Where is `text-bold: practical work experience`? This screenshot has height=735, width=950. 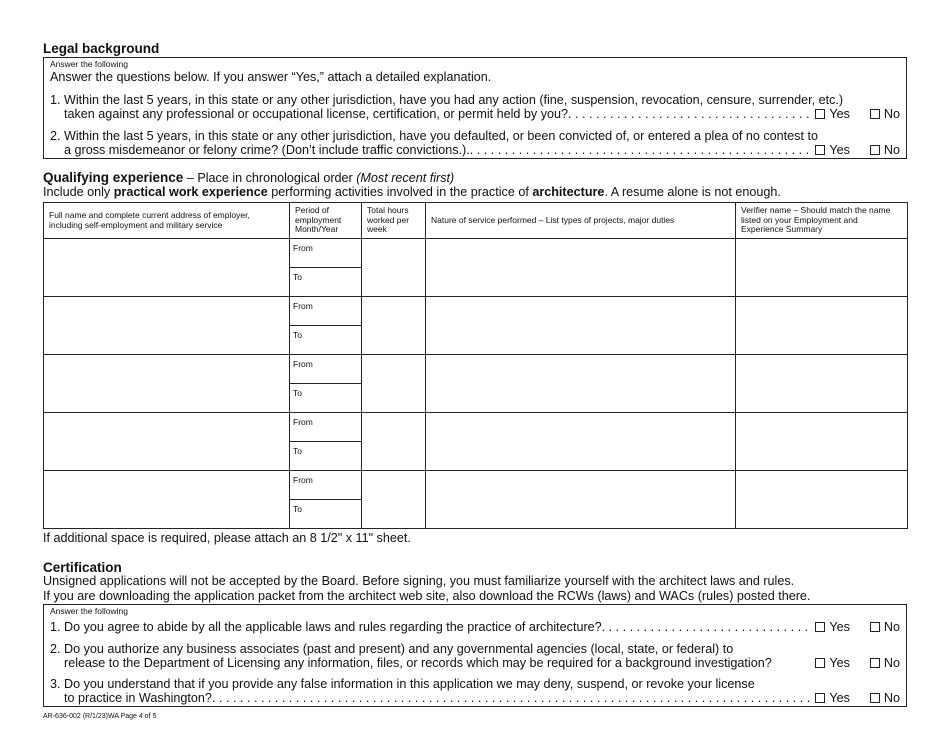 text-bold: practical work experience is located at coordinates (190, 192).